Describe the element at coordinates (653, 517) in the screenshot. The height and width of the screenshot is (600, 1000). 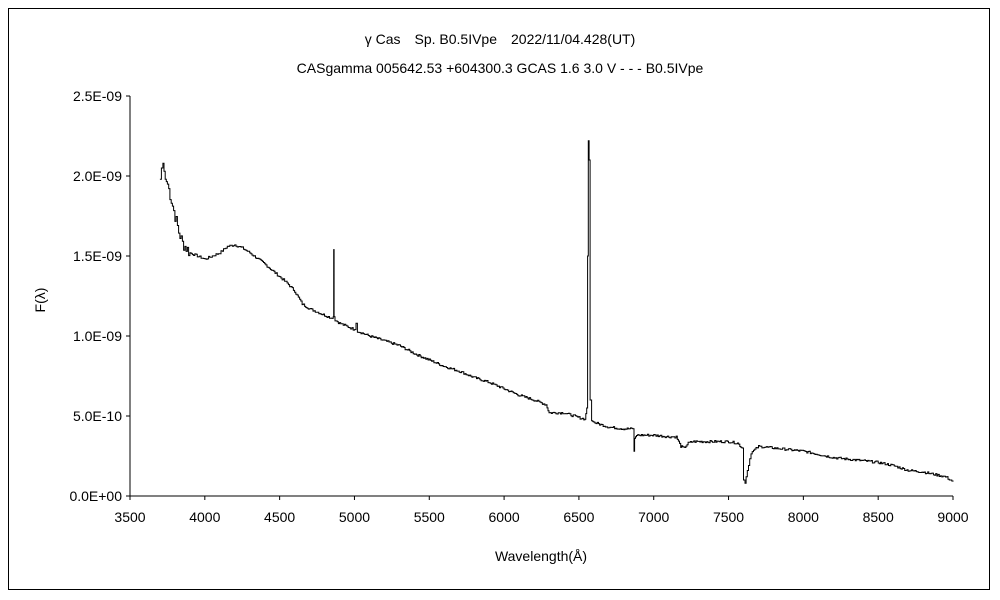
I see `x-tick-label: 7000` at that location.